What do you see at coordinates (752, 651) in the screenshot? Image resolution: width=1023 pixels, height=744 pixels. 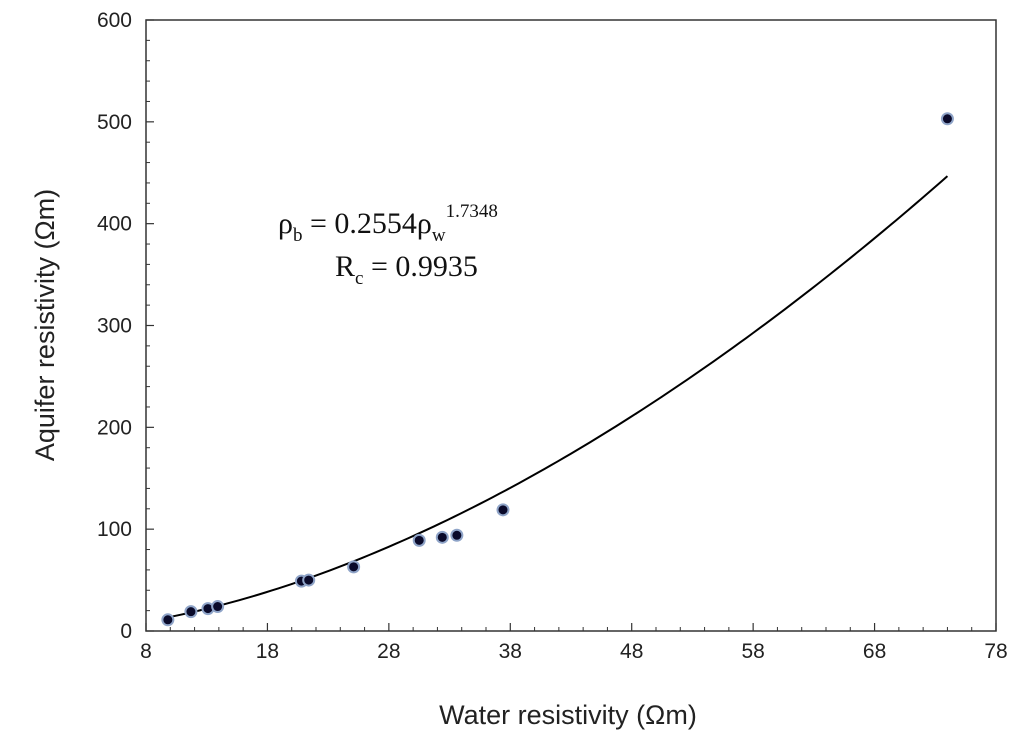 I see `x-tick-label: 58` at bounding box center [752, 651].